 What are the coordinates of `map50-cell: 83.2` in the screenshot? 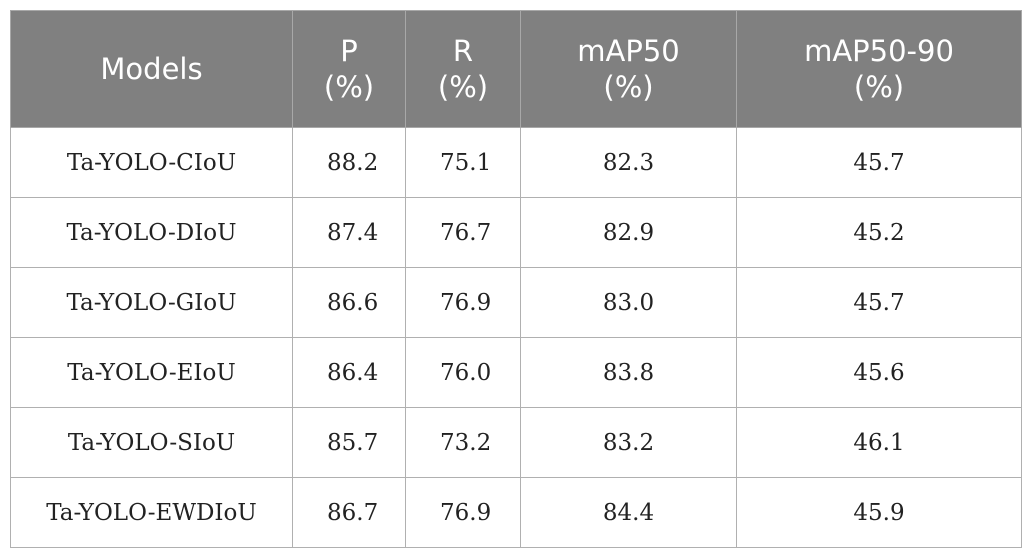 It's located at (628, 442).